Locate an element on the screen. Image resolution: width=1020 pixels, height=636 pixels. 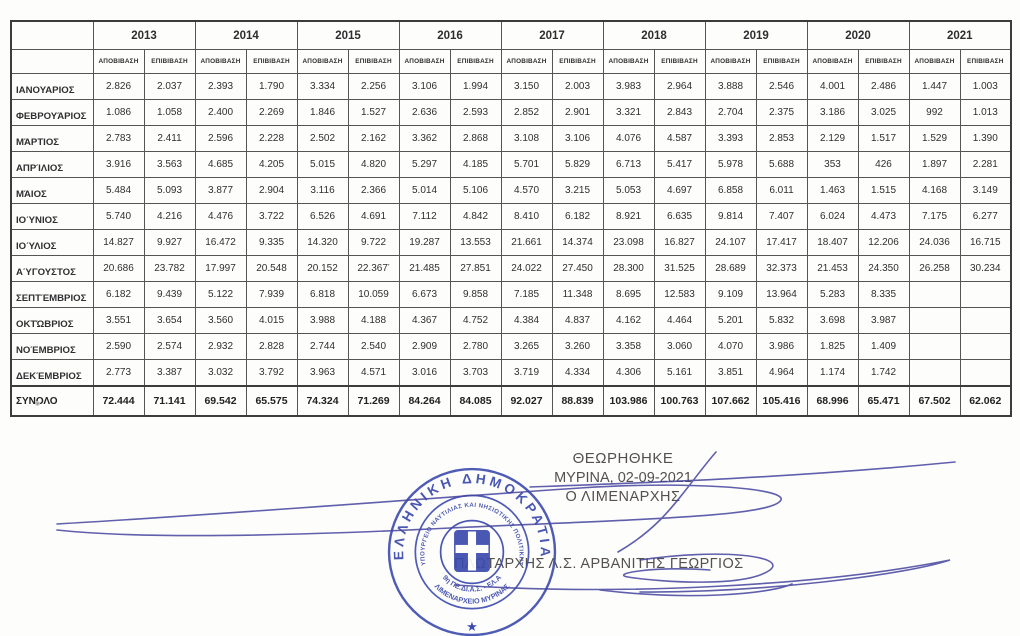
value-cell: 2.909 is located at coordinates (424, 346).